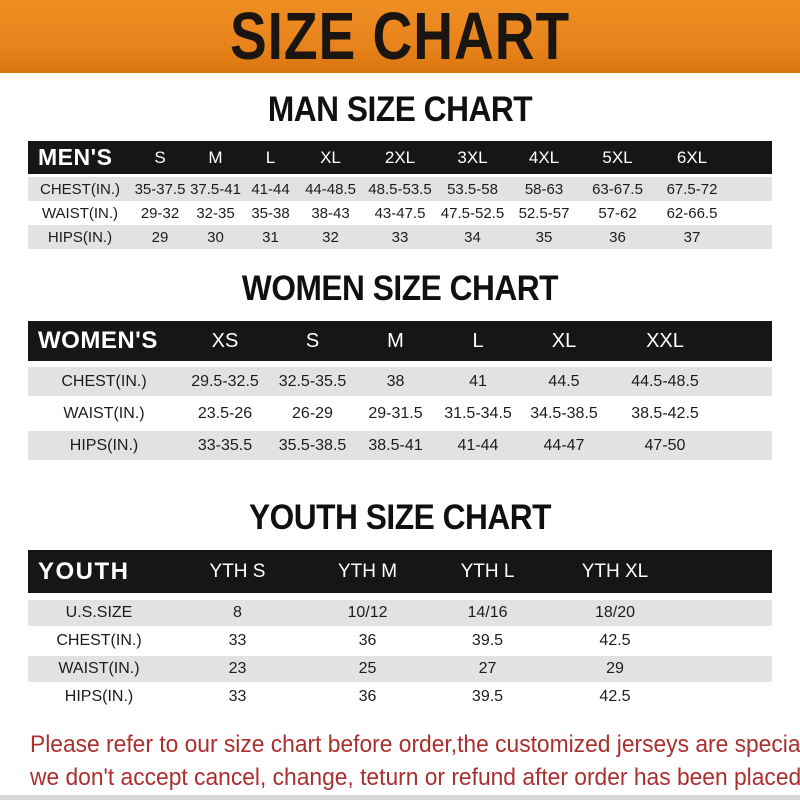 The width and height of the screenshot is (800, 800). Describe the element at coordinates (312, 445) in the screenshot. I see `table-cell: 35.5-38.5` at that location.